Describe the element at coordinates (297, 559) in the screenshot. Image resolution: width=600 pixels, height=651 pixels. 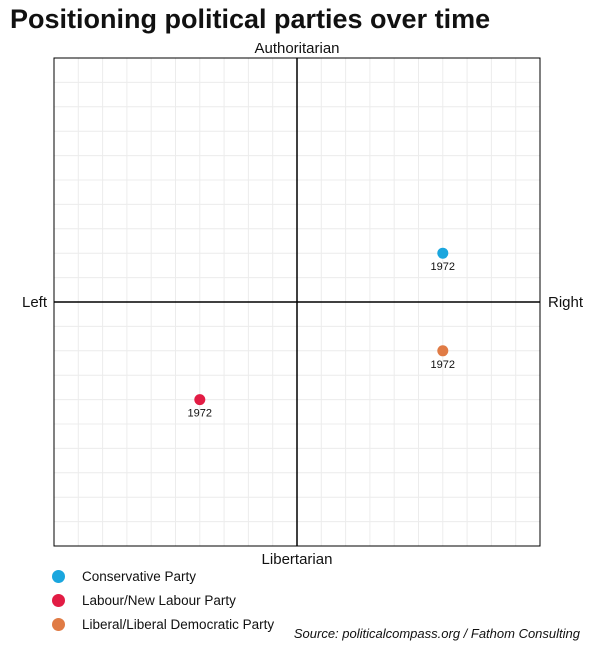
I see `axis-label-bottom: Libertarian` at that location.